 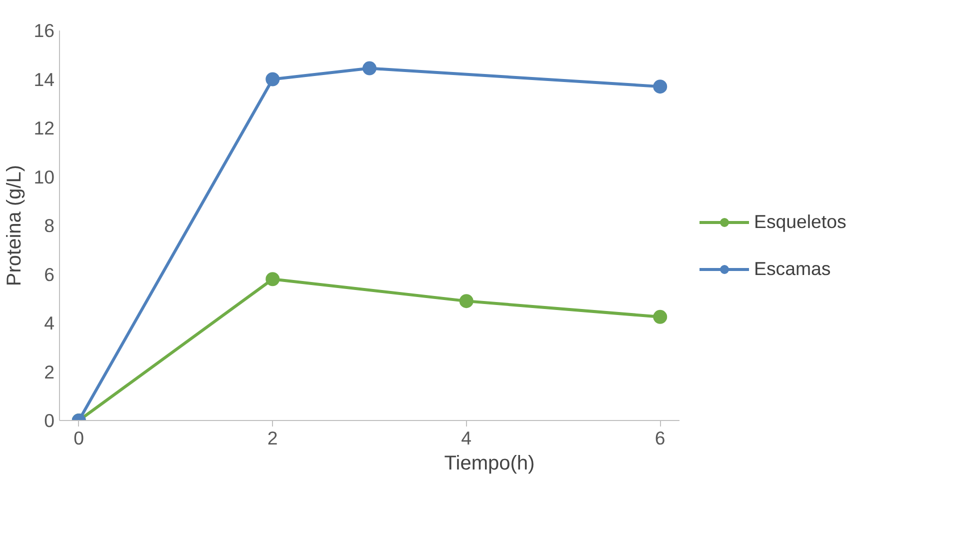 I want to click on y-axis-title: Proteina (g/L), so click(x=15, y=225).